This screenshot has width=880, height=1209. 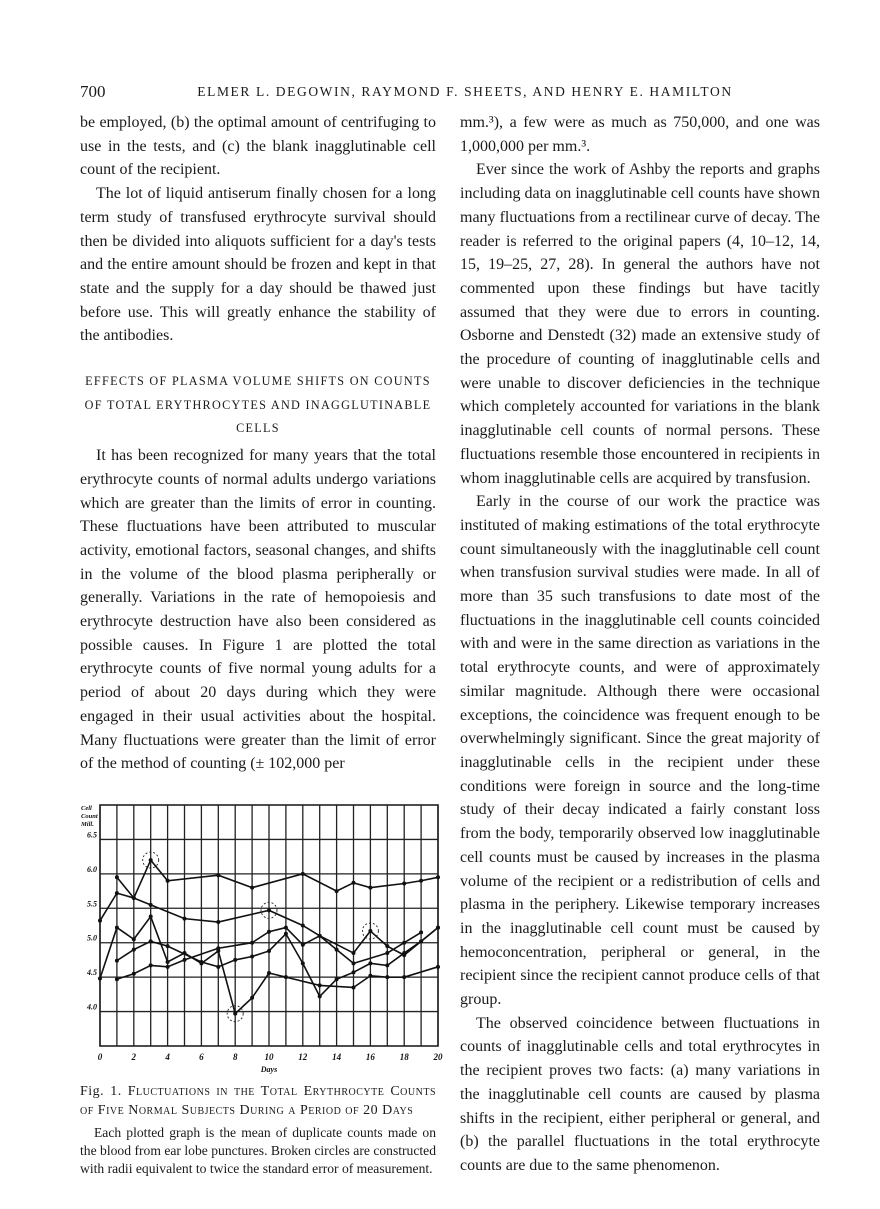 What do you see at coordinates (100, 1057) in the screenshot?
I see `x-tick-label: 0` at bounding box center [100, 1057].